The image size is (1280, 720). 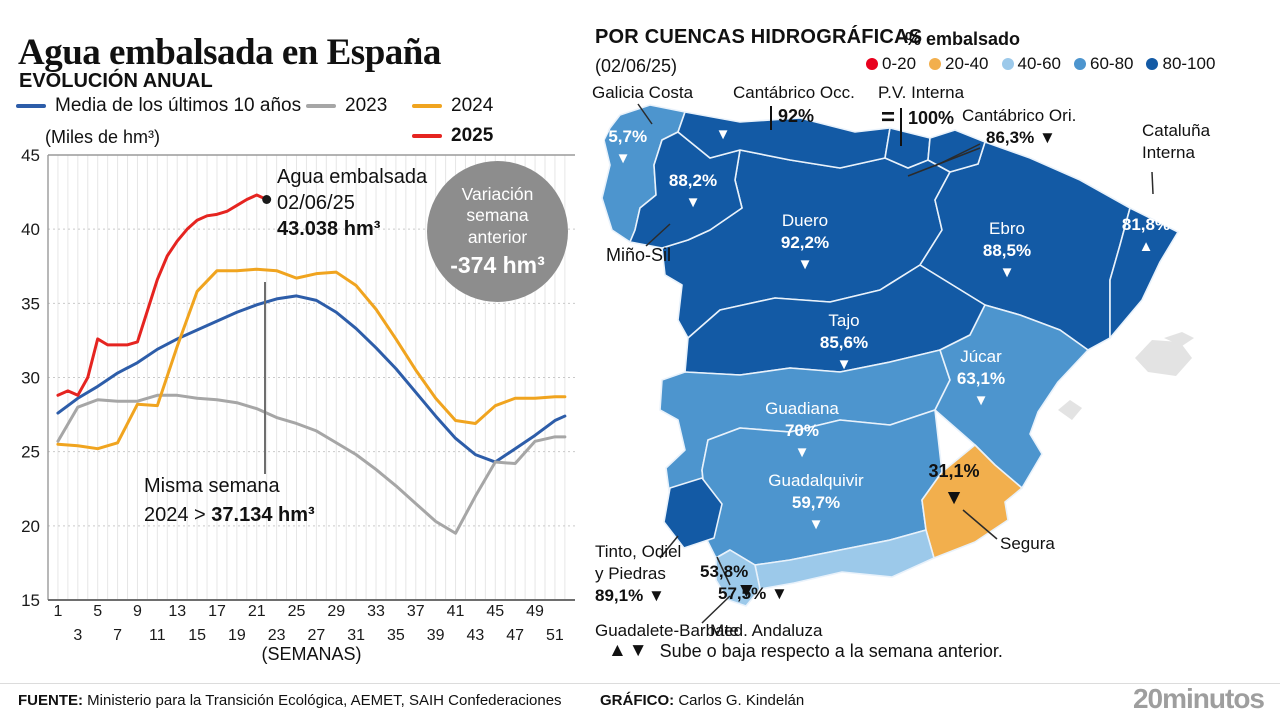 What do you see at coordinates (497, 236) in the screenshot?
I see `badge-line3: anterior` at bounding box center [497, 236].